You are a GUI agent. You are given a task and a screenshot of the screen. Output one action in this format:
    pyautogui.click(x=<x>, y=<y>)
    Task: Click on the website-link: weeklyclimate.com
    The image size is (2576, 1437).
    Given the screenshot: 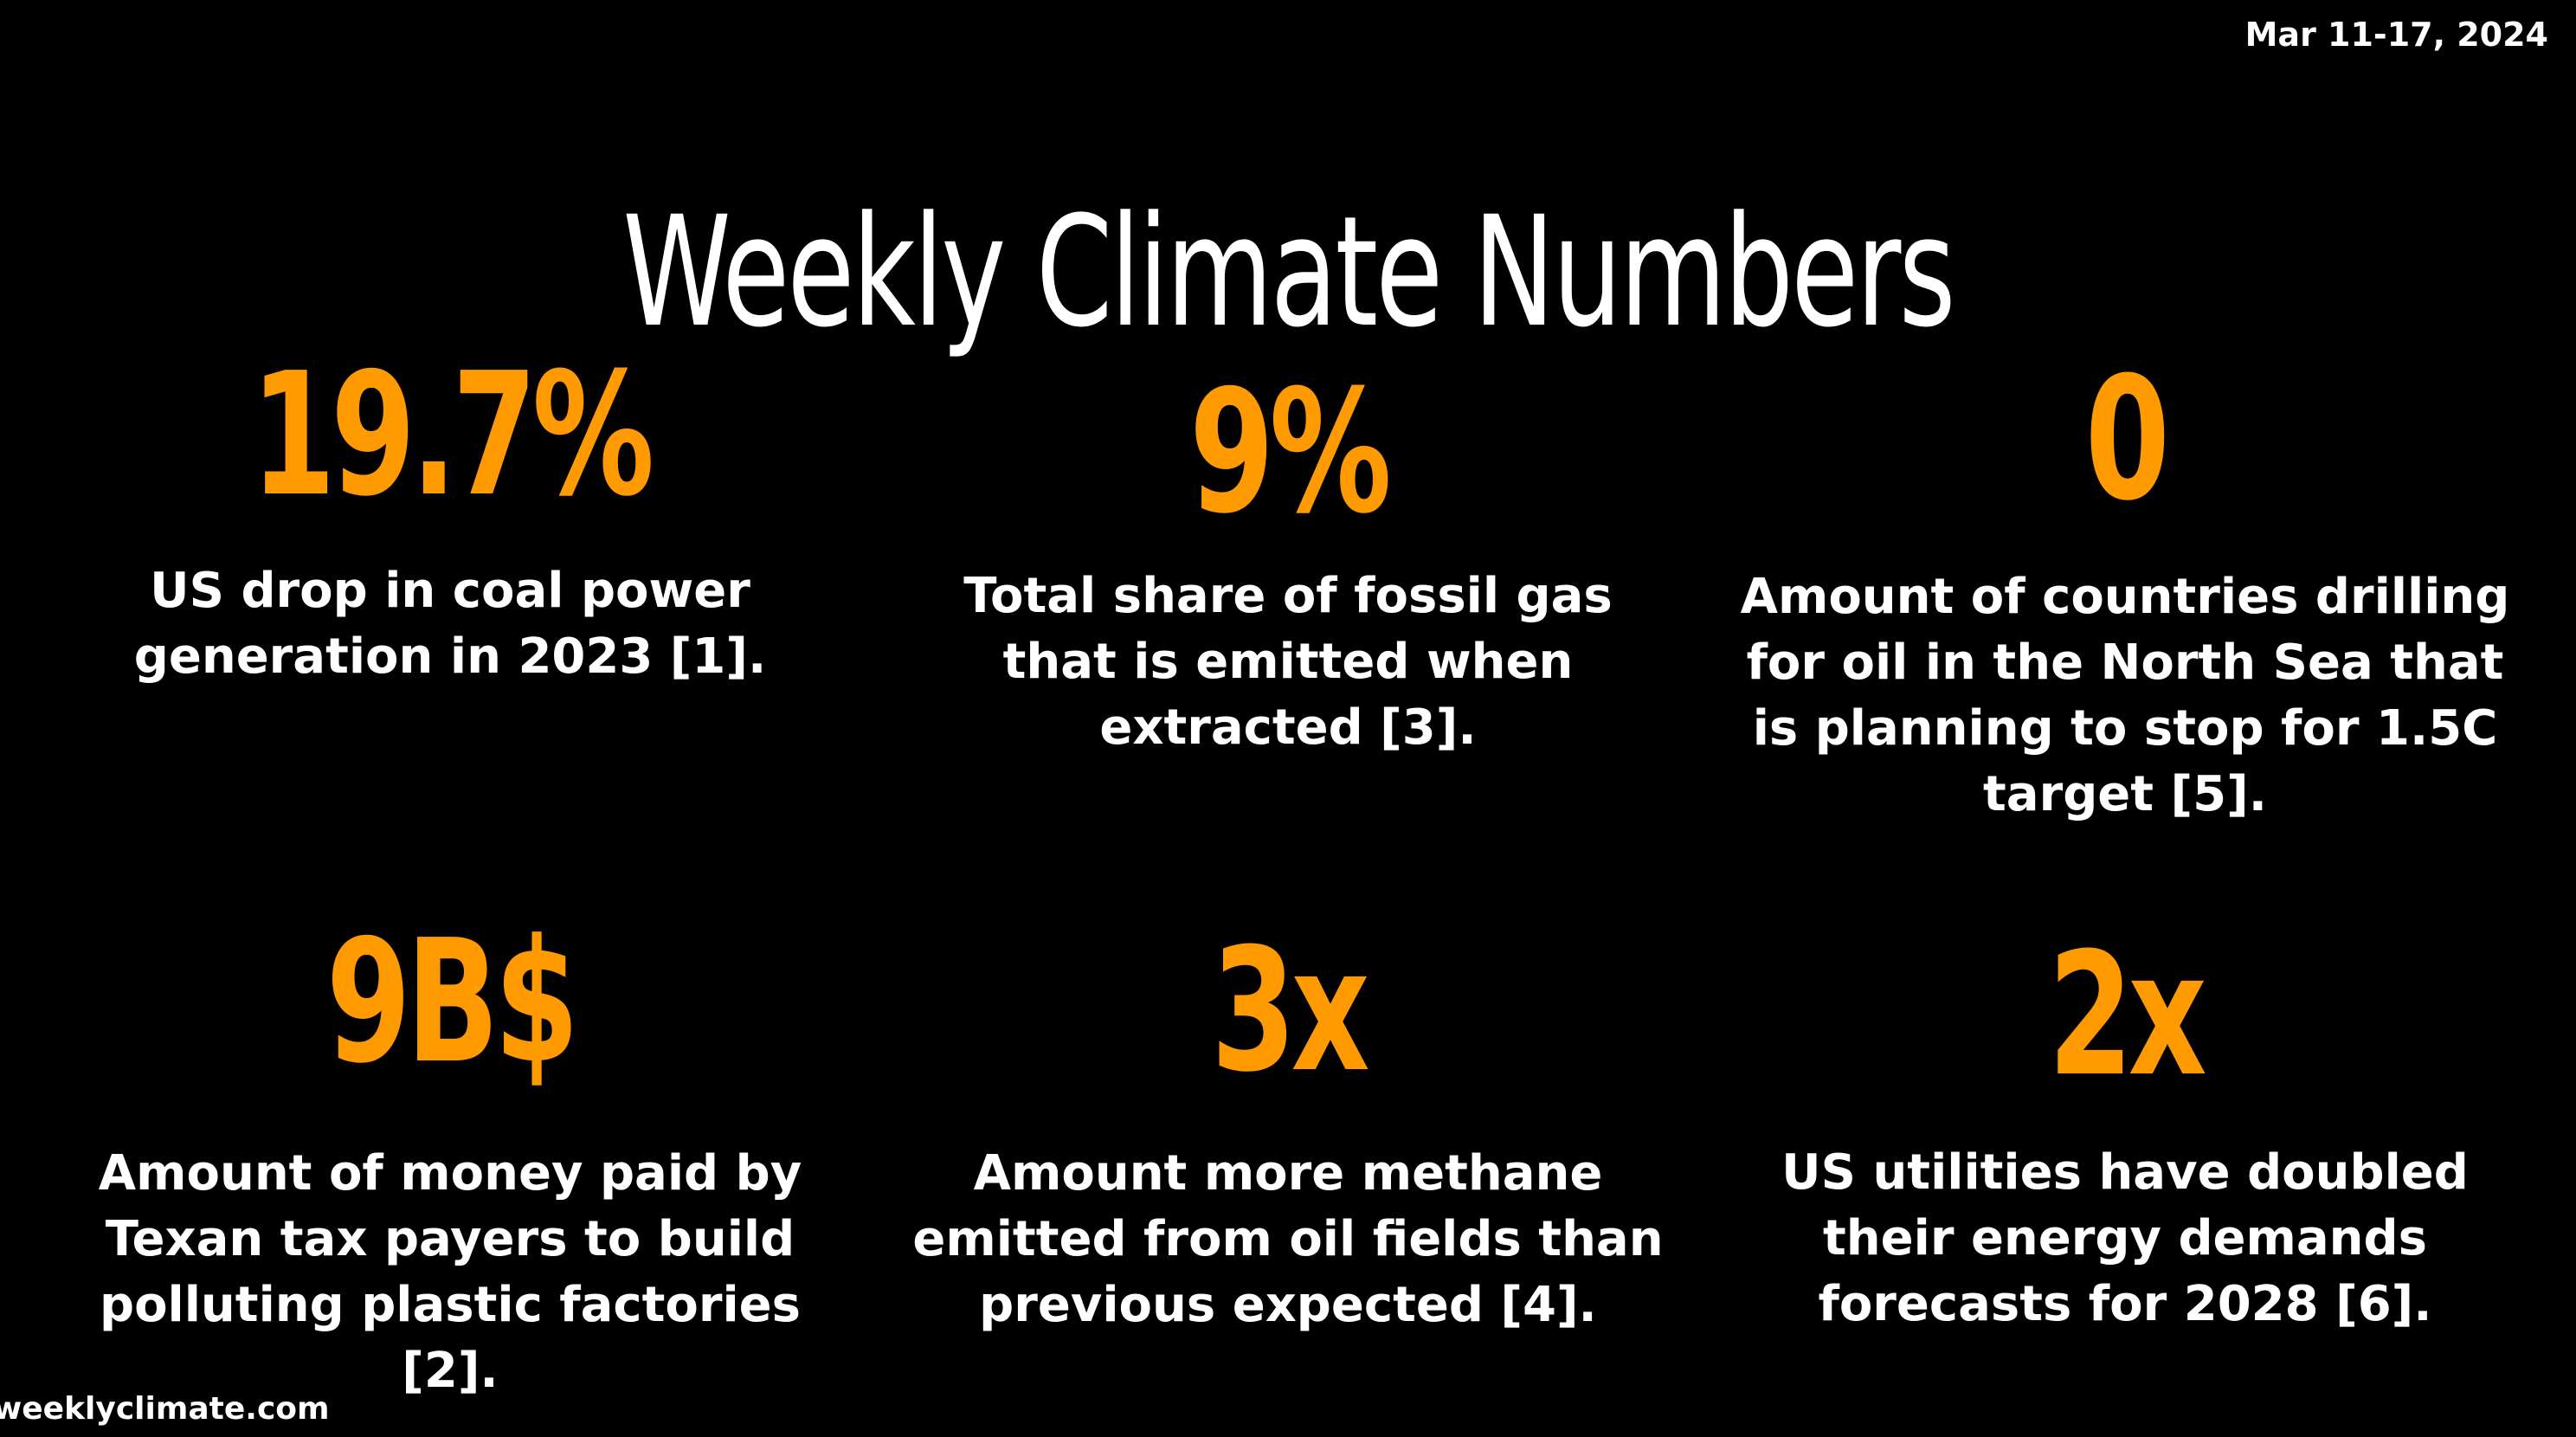 What is the action you would take?
    pyautogui.click(x=165, y=1409)
    